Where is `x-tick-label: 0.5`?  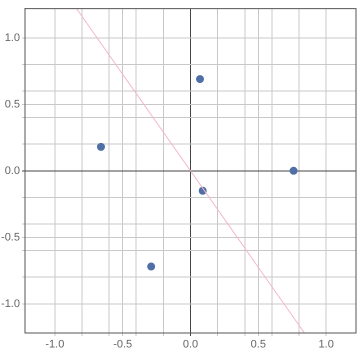
x-tick-label: 0.5 is located at coordinates (258, 344).